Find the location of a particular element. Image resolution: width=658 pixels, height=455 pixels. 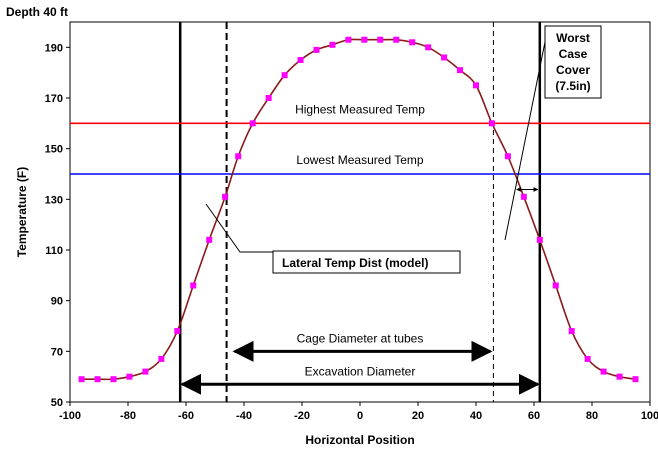

model-leader-line is located at coordinates (239, 228).